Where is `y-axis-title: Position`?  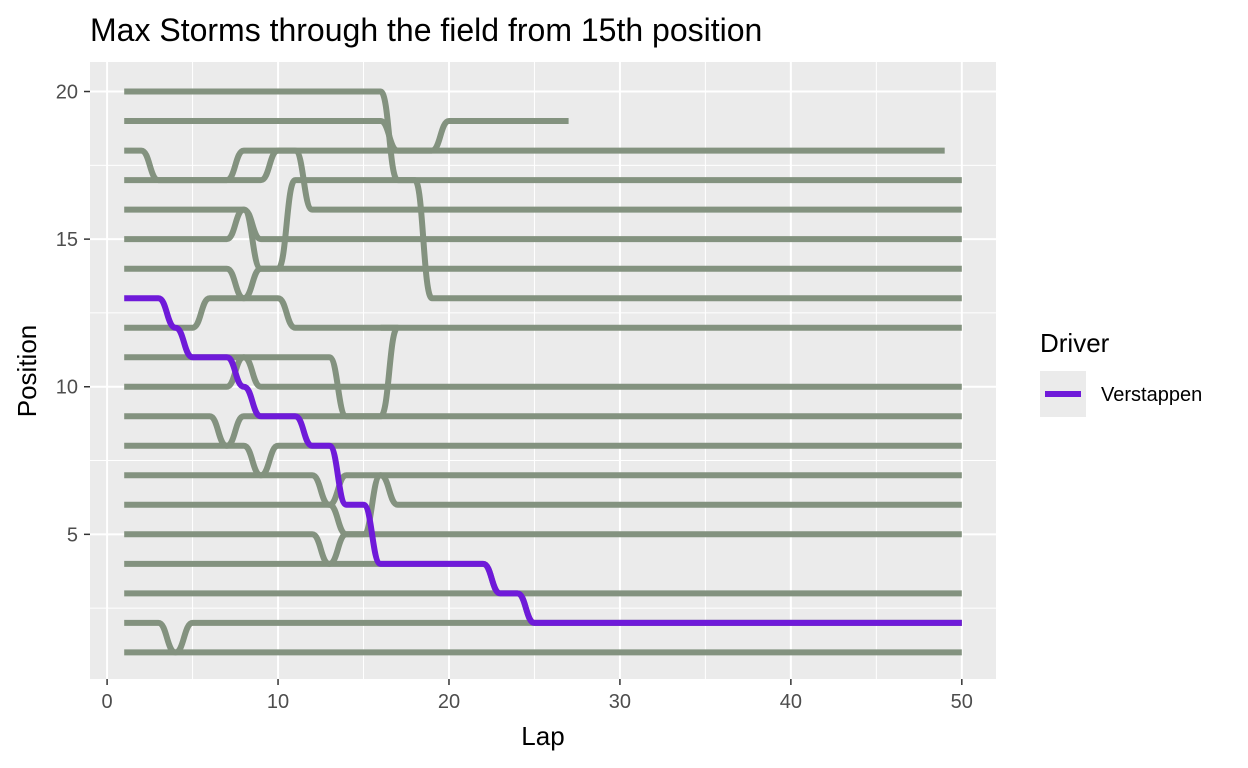
y-axis-title: Position is located at coordinates (27, 371).